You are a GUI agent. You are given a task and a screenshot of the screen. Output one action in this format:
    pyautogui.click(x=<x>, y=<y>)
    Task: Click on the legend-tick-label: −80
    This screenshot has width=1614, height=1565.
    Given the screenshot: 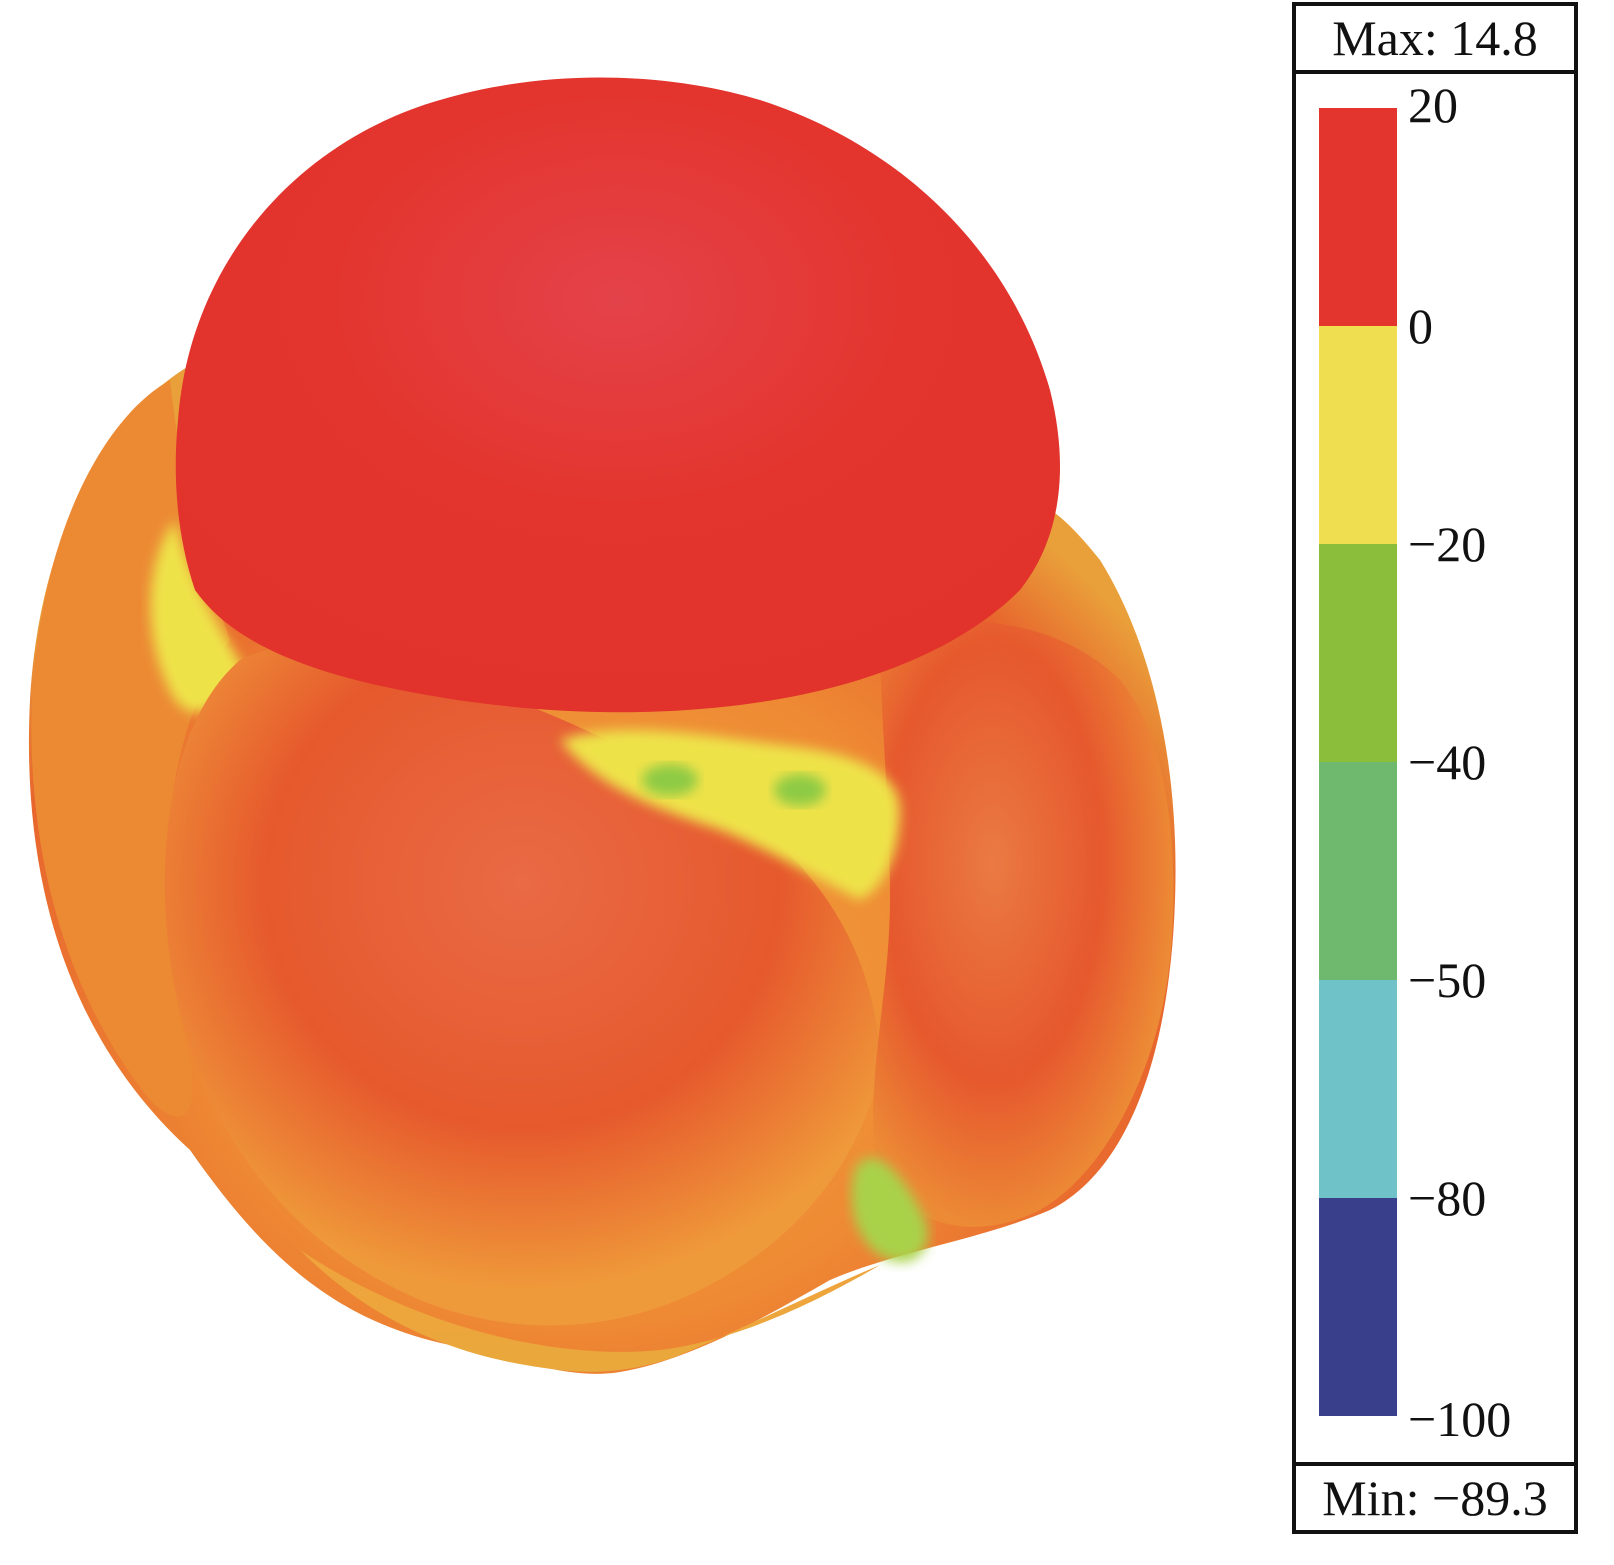 What is the action you would take?
    pyautogui.click(x=1447, y=1198)
    